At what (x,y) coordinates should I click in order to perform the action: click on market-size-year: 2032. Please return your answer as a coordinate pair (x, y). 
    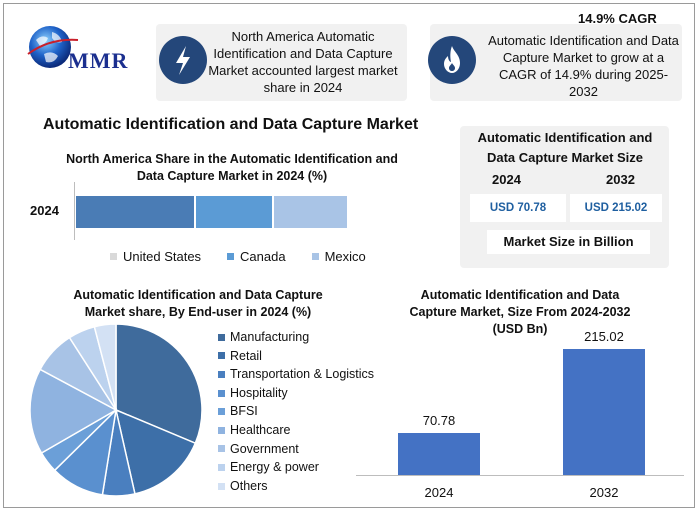
    Looking at the image, I should click on (620, 179).